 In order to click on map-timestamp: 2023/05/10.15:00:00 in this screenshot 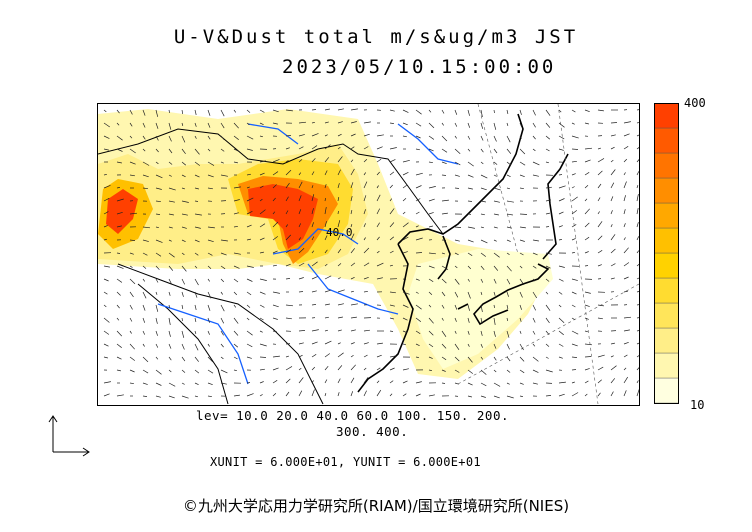, I will do `click(419, 67)`.